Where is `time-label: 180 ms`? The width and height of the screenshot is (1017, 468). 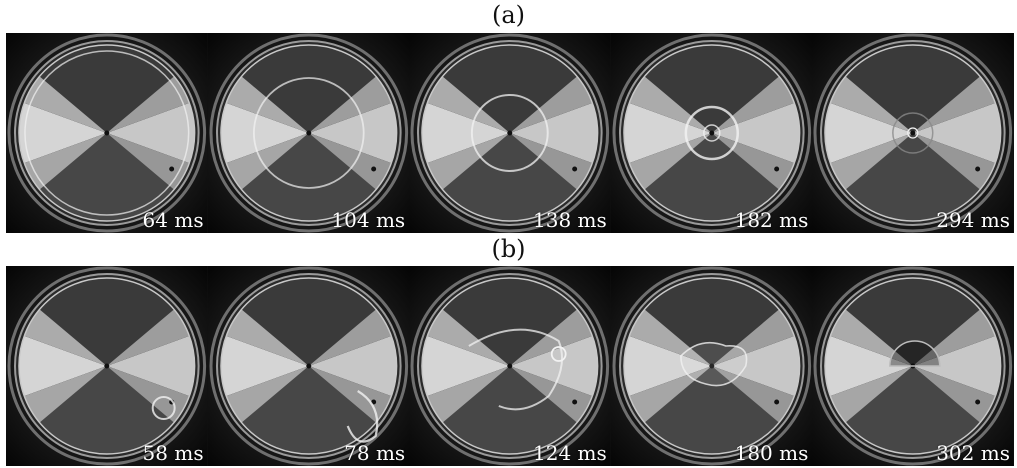 time-label: 180 ms is located at coordinates (771, 453).